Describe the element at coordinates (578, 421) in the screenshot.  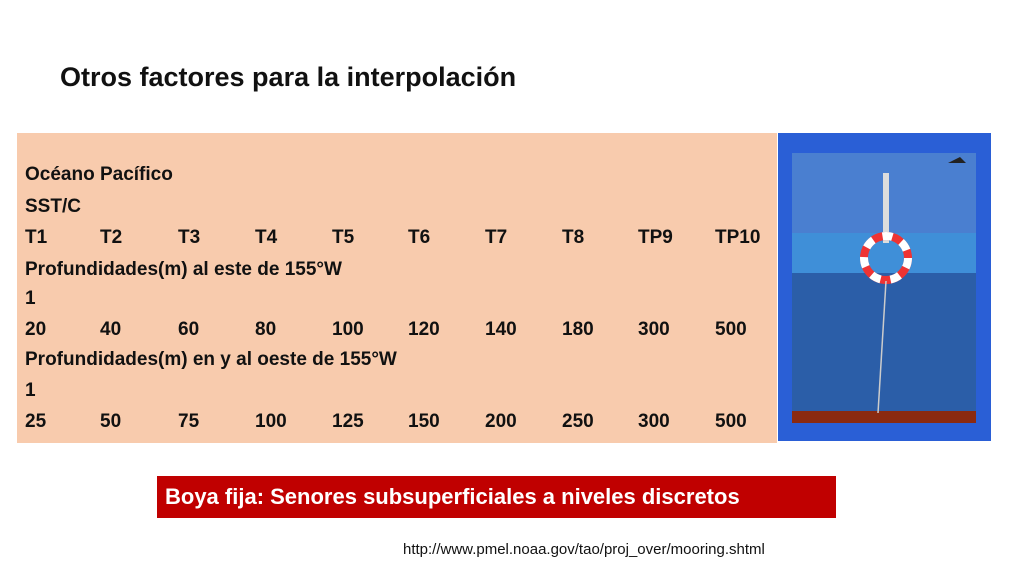
I see `table-cell: 250` at that location.